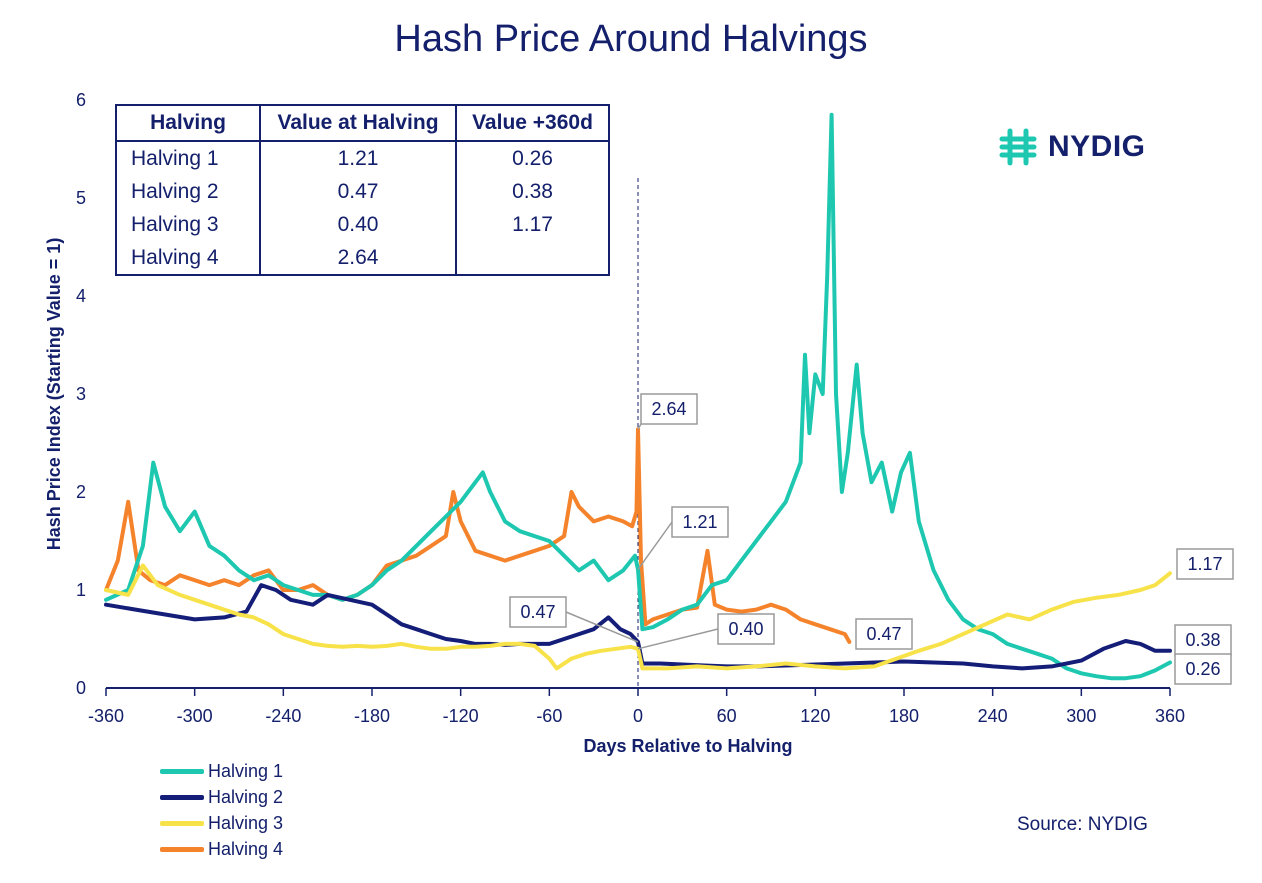 This screenshot has height=883, width=1262. What do you see at coordinates (175, 257) in the screenshot?
I see `table-cell: Halving 4` at bounding box center [175, 257].